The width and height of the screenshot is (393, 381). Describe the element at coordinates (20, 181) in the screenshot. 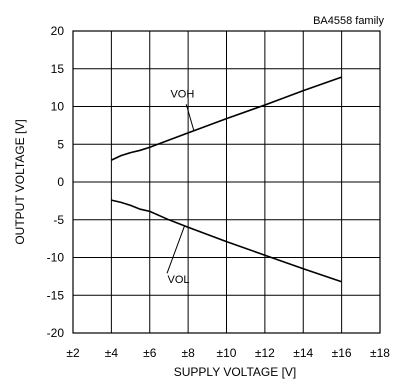

I see `y-axis-title: OUTPUT VOLTAGE [V]` at that location.